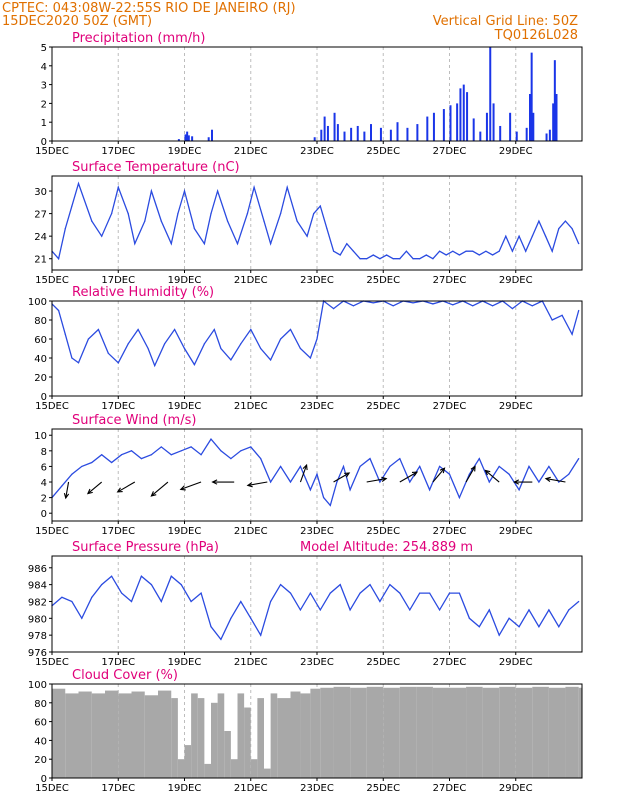 The height and width of the screenshot is (800, 618). I want to click on panel-title-temperature: Surface Temperature (nC), so click(156, 167).